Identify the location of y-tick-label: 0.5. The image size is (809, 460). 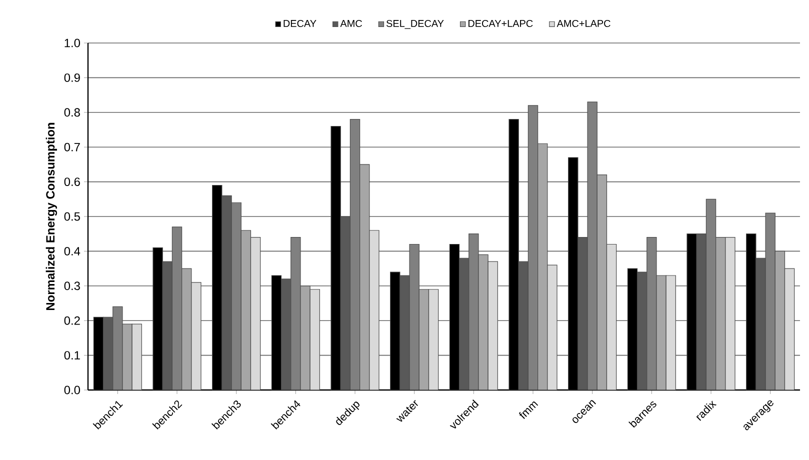
(72, 216).